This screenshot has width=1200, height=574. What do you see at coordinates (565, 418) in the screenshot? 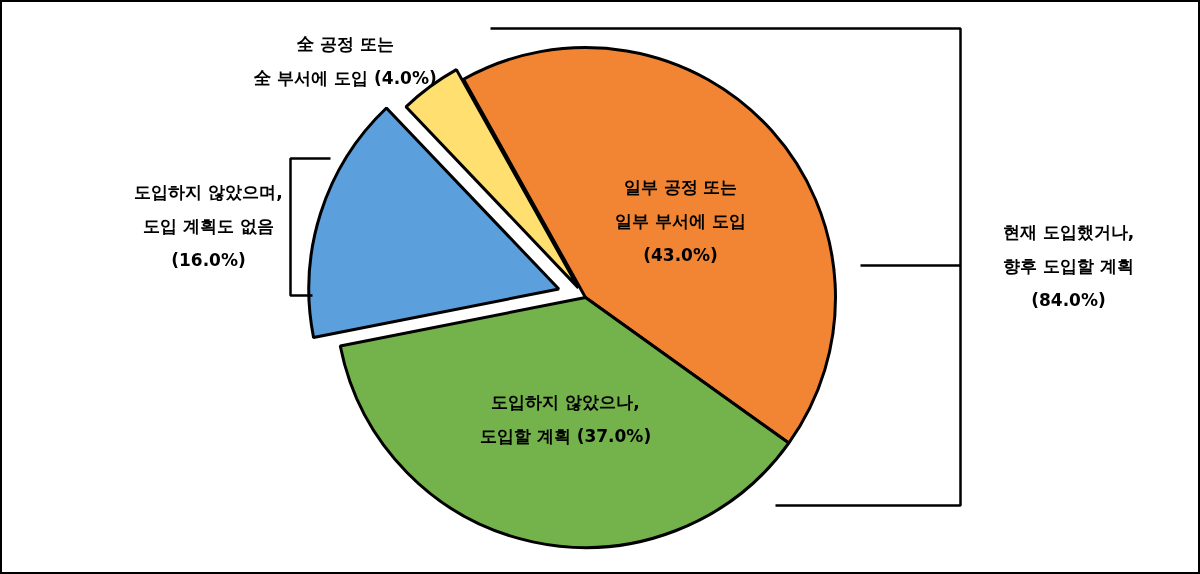
I see `slice-label: 도입하지 않았으나, 도입할 계획 (37.0%)` at bounding box center [565, 418].